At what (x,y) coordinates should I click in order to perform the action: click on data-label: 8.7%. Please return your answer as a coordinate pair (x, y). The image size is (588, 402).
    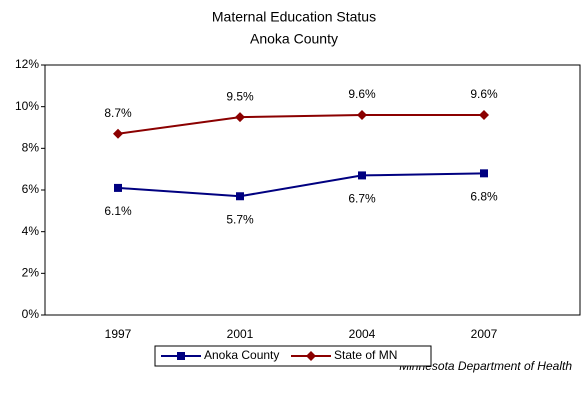
    Looking at the image, I should click on (118, 113).